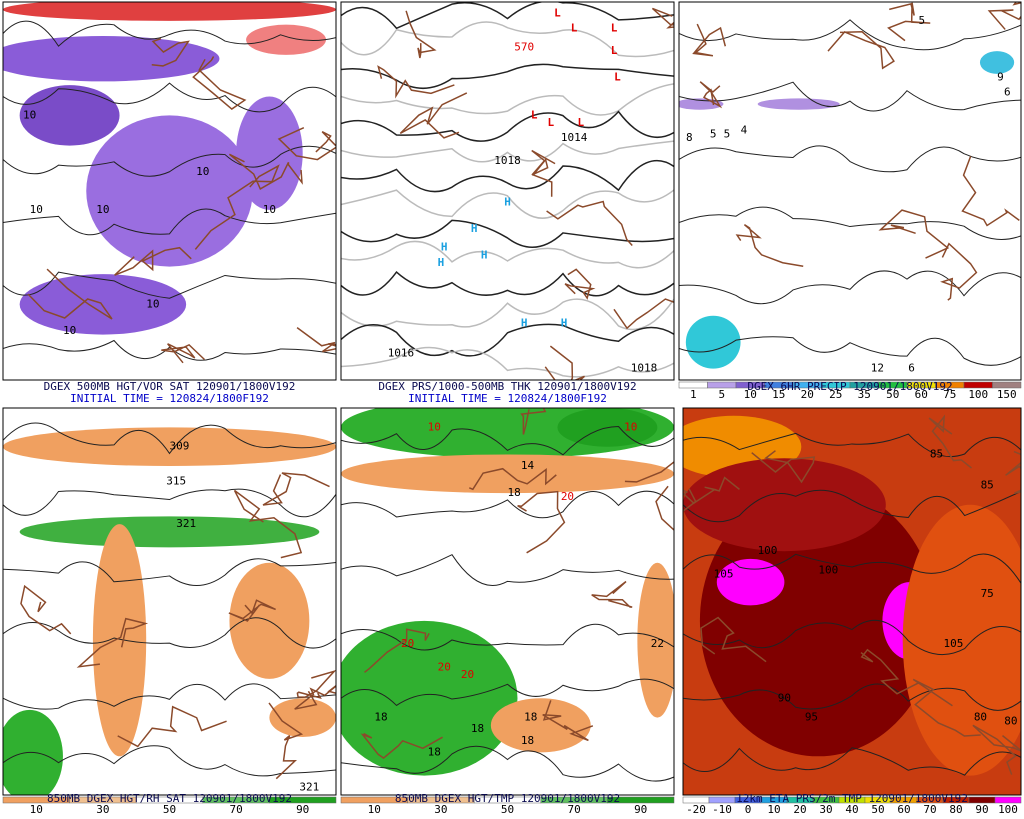 This screenshot has width=1024, height=819. Describe the element at coordinates (169, 798) in the screenshot. I see `panel-title: 850MB DGEX HGT/RH SAT 120901/1800V192` at that location.